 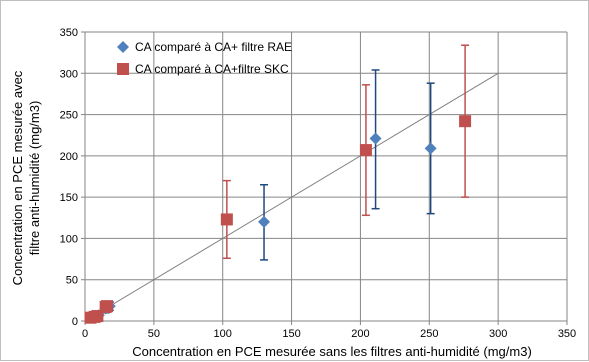 What do you see at coordinates (17, 177) in the screenshot?
I see `y-axis-title-line-1: Concentration en PCE mesurée avec` at bounding box center [17, 177].